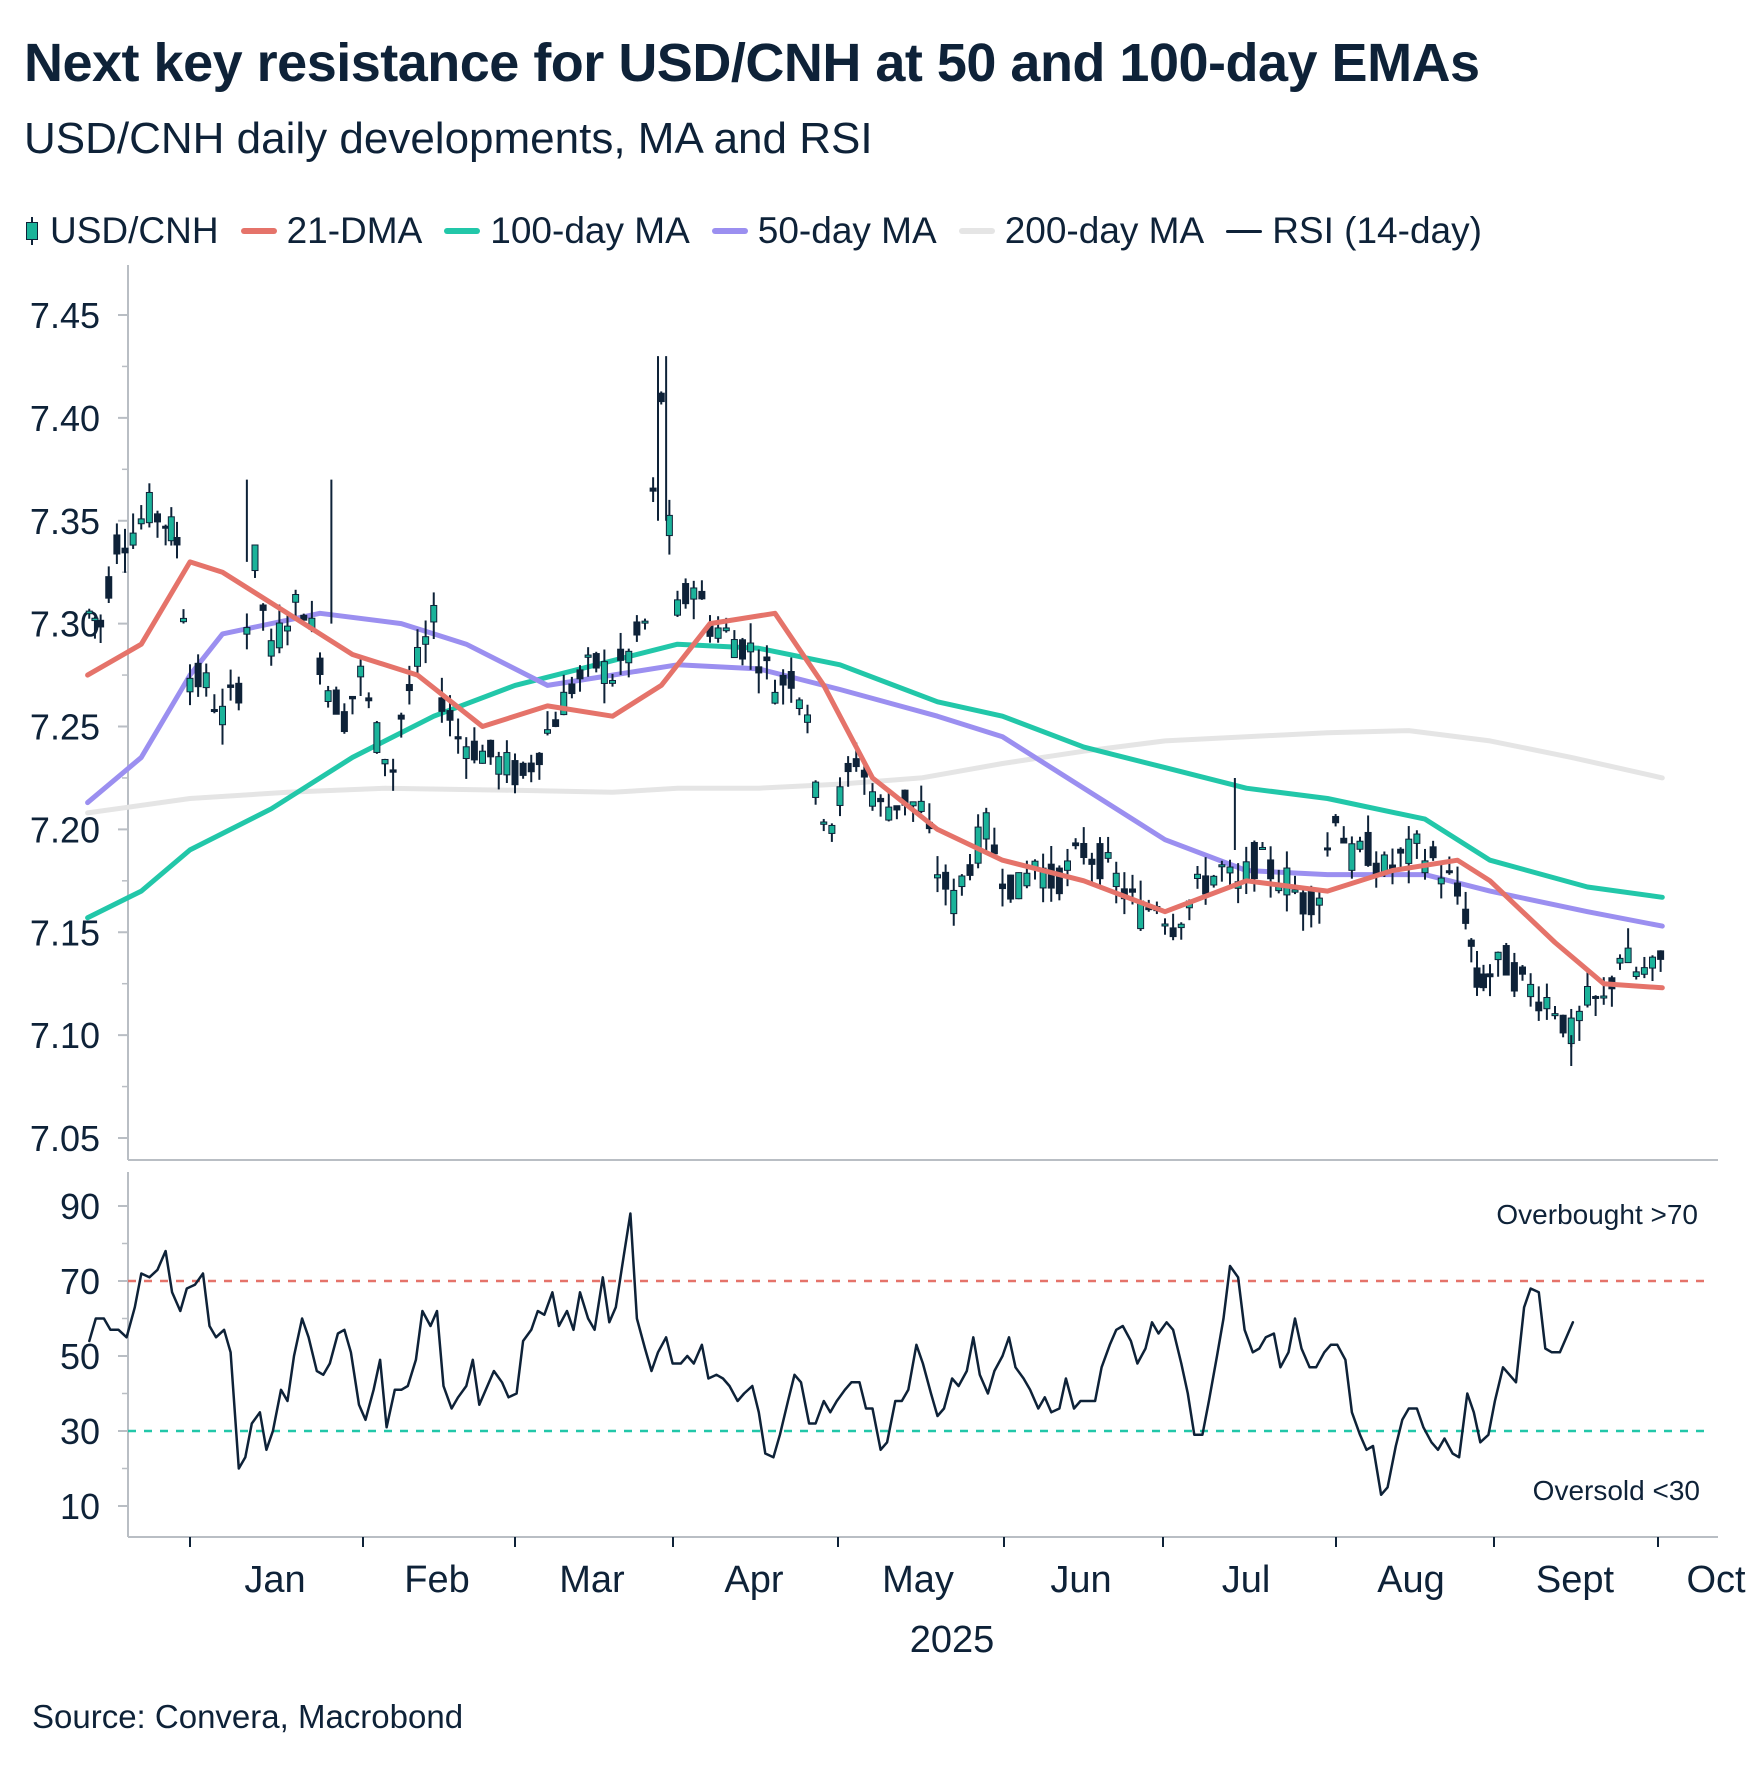  Describe the element at coordinates (847, 230) in the screenshot. I see `legend-label: 50-day MA` at that location.